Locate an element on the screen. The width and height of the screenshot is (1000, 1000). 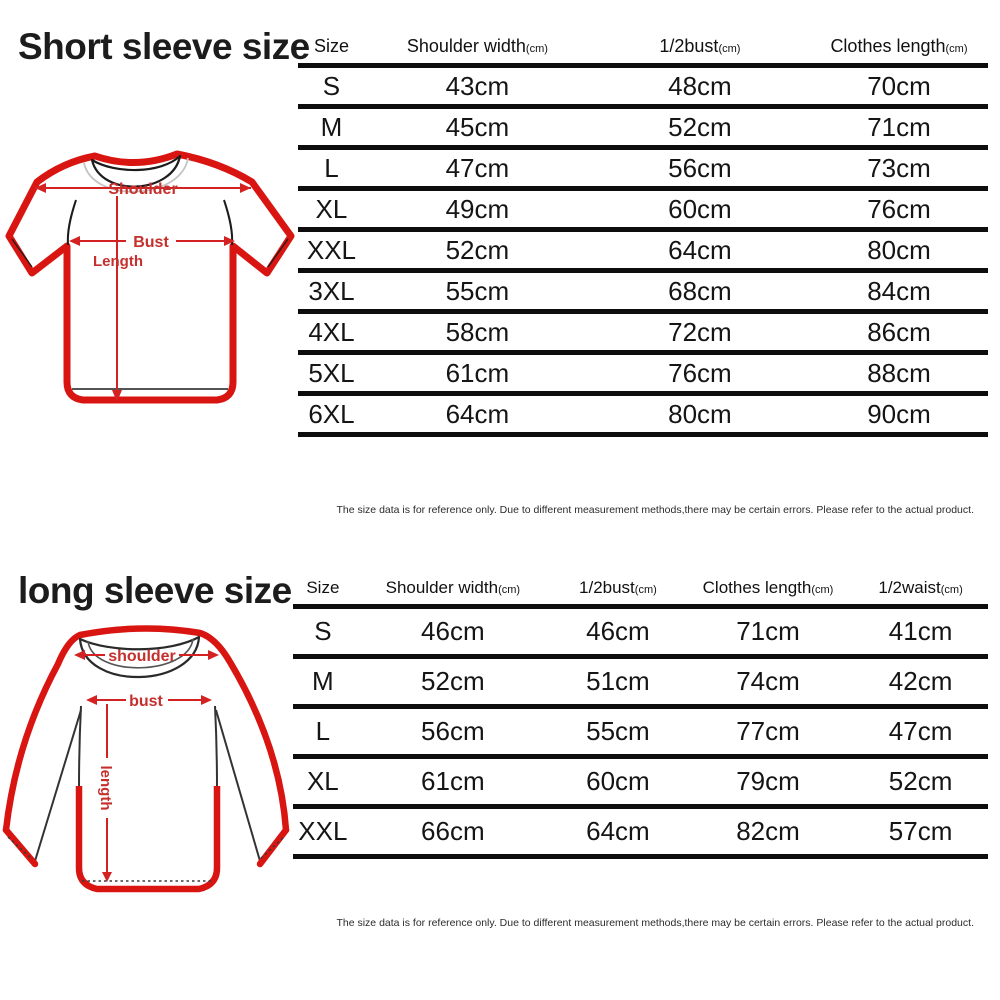
shoulder-width-cell: 61cm is located at coordinates (477, 372).